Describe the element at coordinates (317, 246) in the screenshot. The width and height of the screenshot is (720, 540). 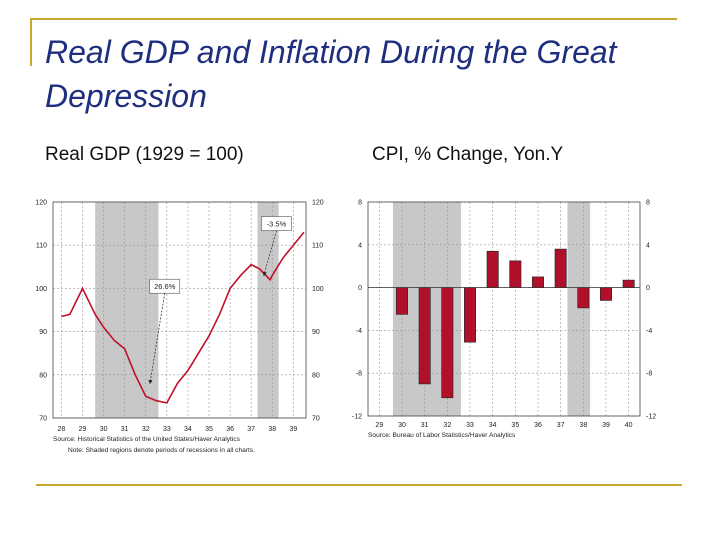
I see `y-tick-label-right: 110` at that location.